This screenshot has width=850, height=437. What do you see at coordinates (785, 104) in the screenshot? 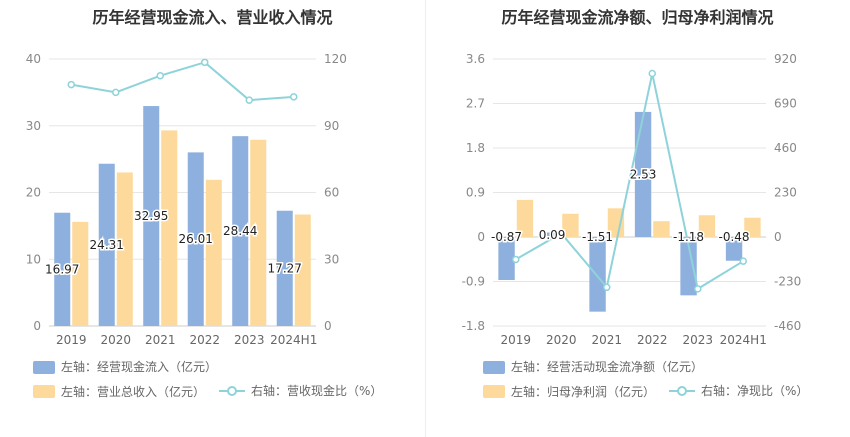
I see `y-right-tick-label: 690` at bounding box center [785, 104].